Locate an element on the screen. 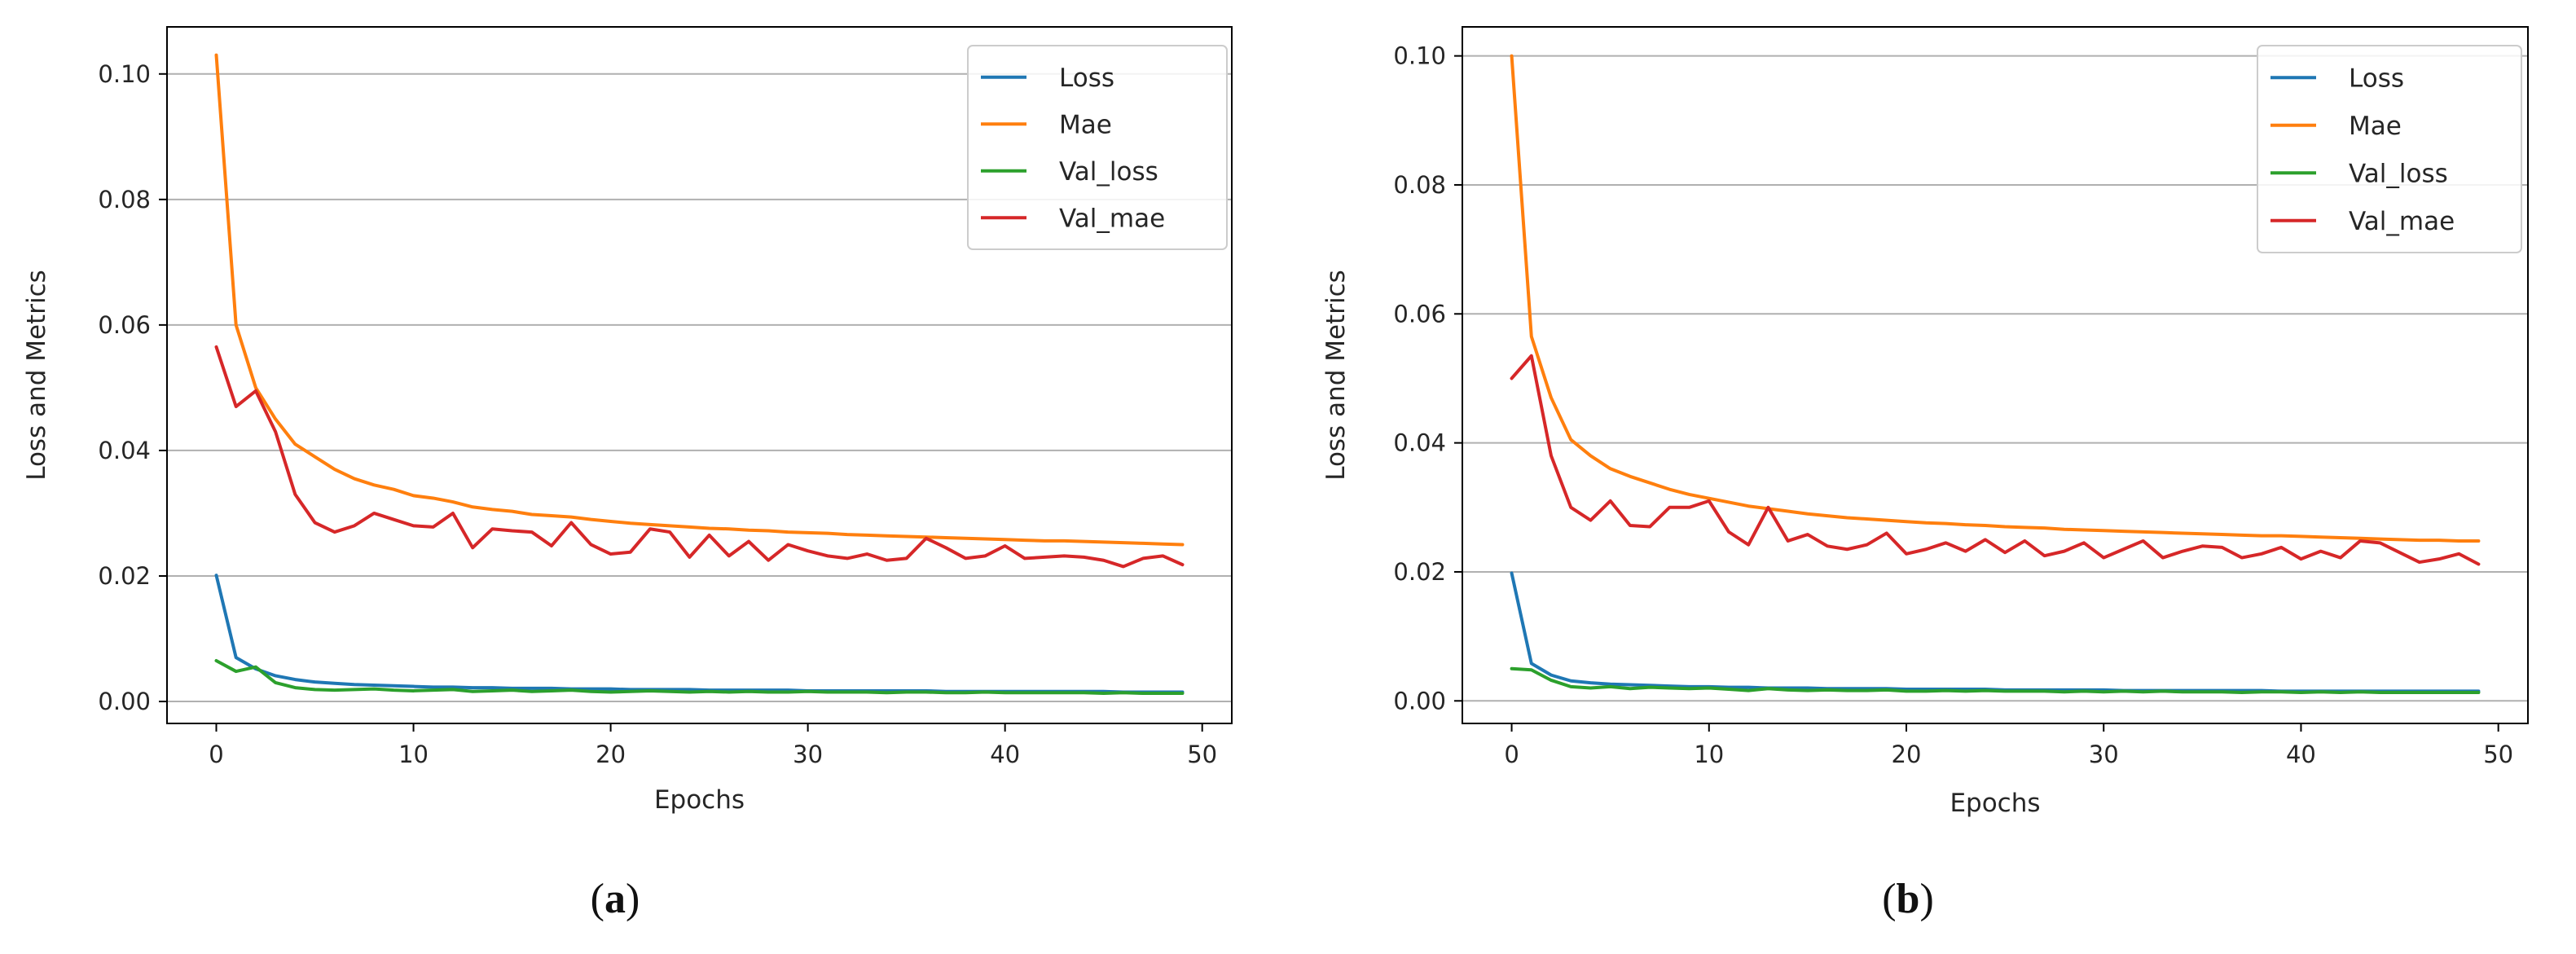  panel-caption: (b) is located at coordinates (1908, 899).